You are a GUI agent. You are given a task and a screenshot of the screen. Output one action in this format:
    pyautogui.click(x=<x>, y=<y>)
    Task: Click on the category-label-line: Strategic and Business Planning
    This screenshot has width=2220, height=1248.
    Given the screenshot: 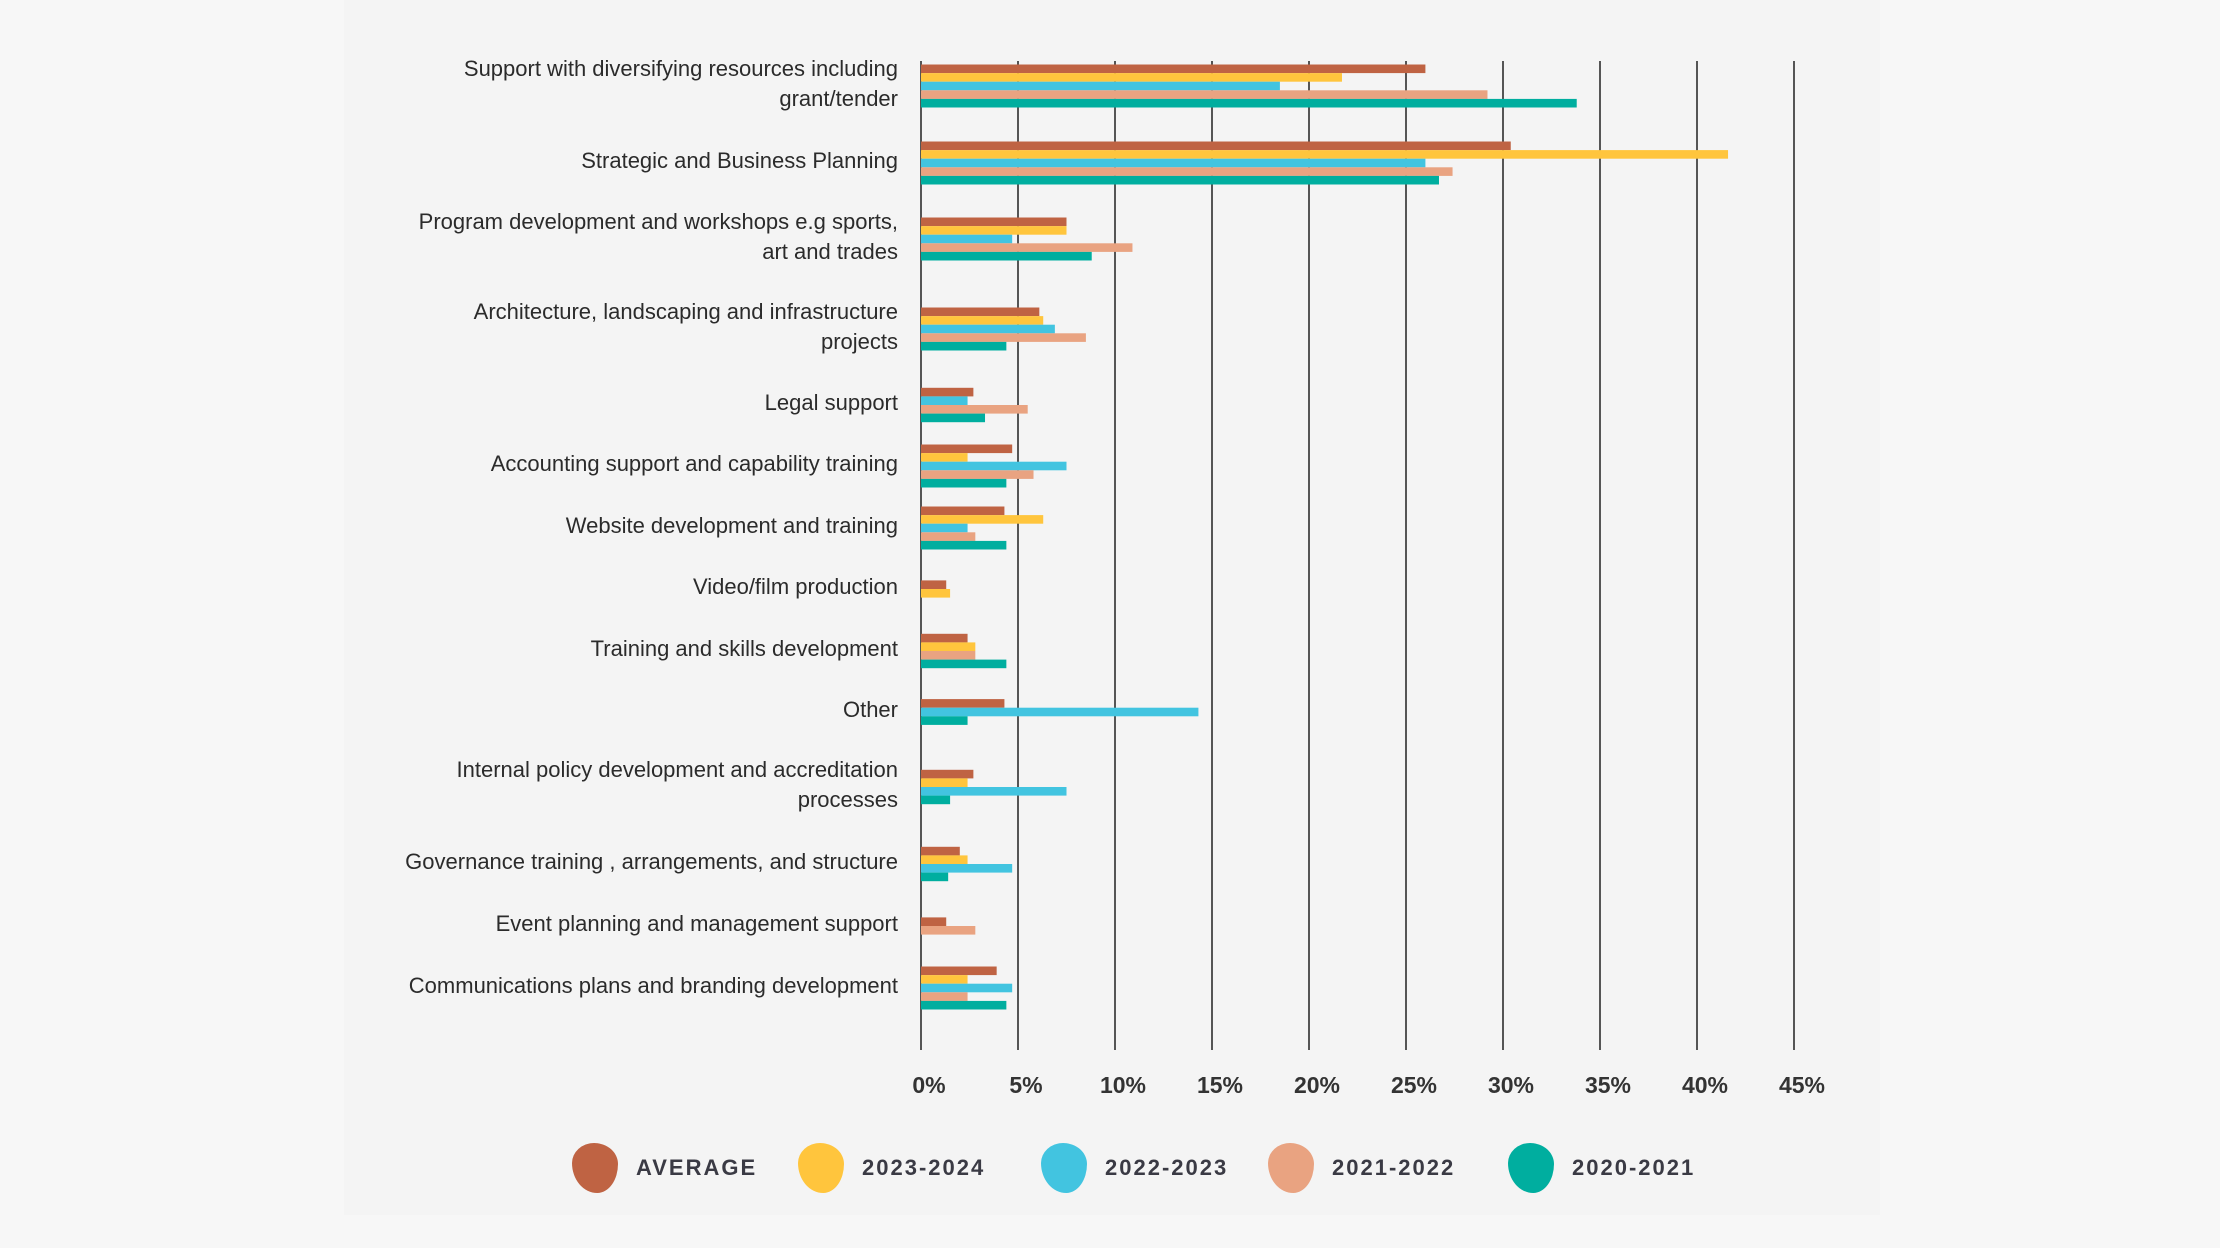 What is the action you would take?
    pyautogui.click(x=739, y=160)
    